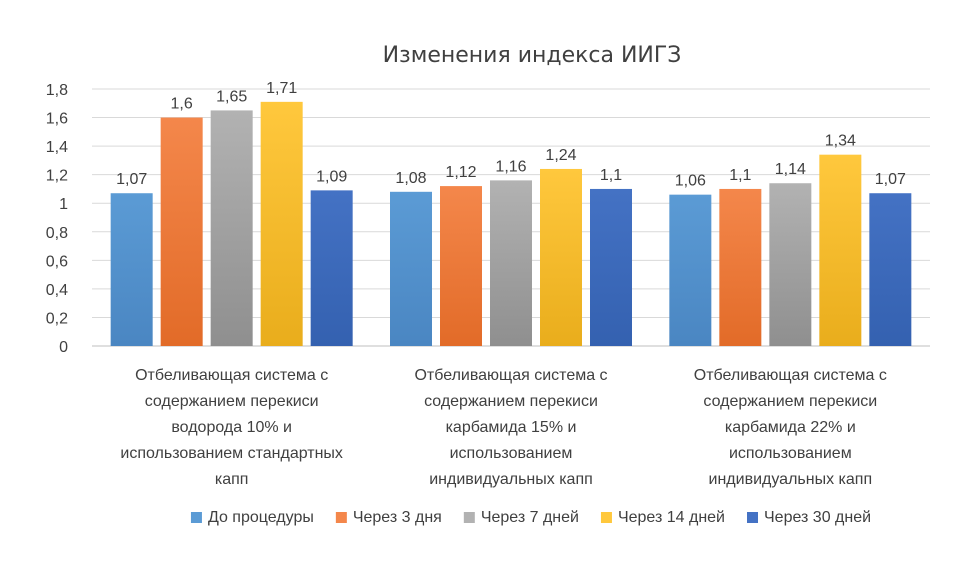  I want to click on legend-label: До процедуры, so click(261, 517).